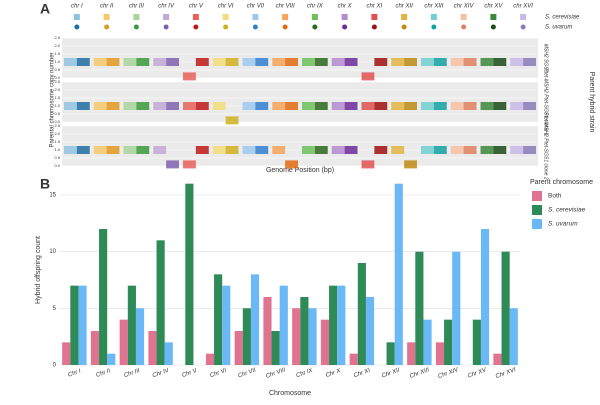 The image size is (600, 405). I want to click on y-axis-label: Hybrid offspring count, so click(38, 270).